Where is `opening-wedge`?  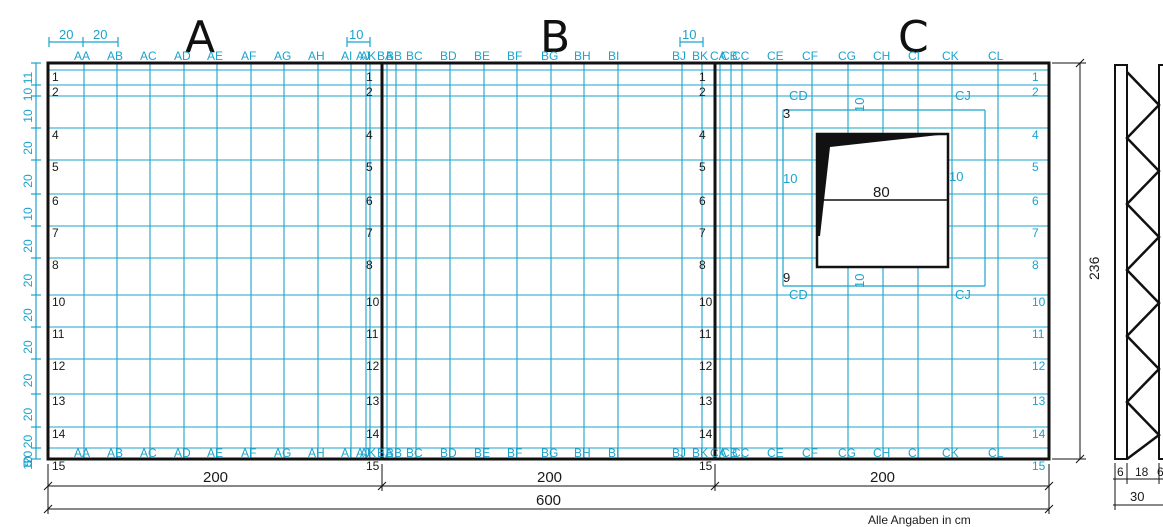
opening-wedge is located at coordinates (882, 185).